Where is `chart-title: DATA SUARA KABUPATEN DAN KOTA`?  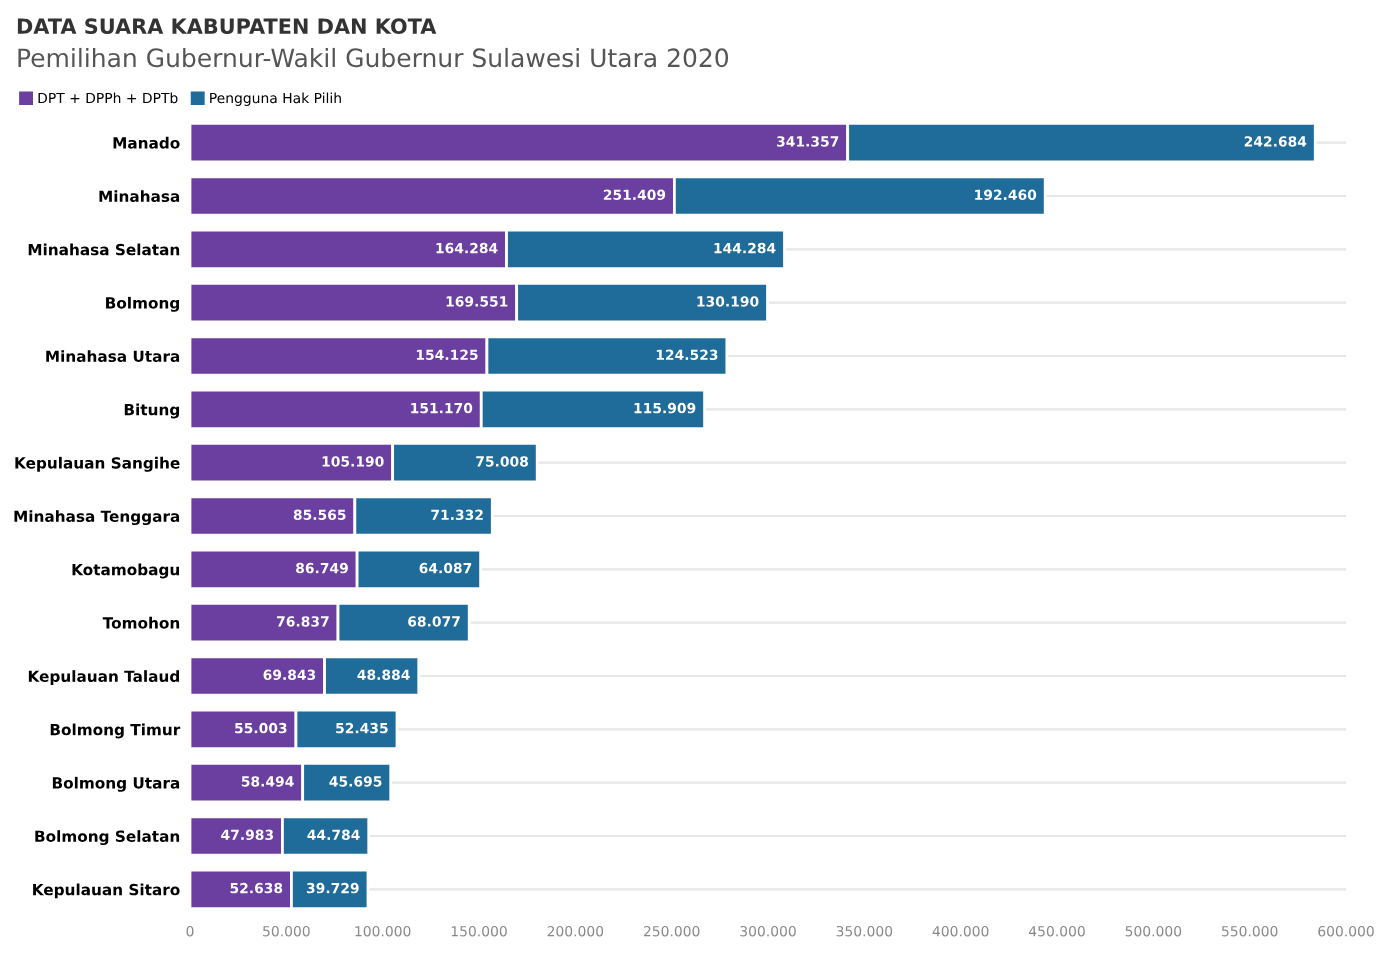
chart-title: DATA SUARA KABUPATEN DAN KOTA is located at coordinates (227, 26).